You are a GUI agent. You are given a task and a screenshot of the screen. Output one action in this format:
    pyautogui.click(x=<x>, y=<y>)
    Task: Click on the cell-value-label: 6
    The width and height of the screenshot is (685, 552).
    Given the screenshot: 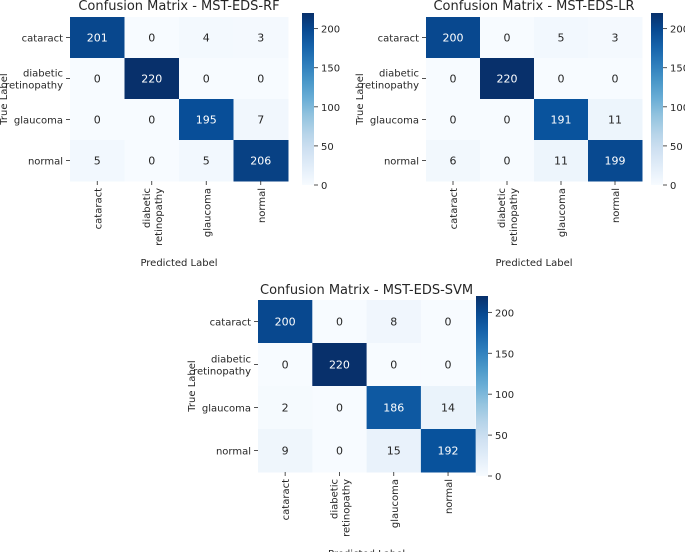 What is the action you would take?
    pyautogui.click(x=453, y=161)
    